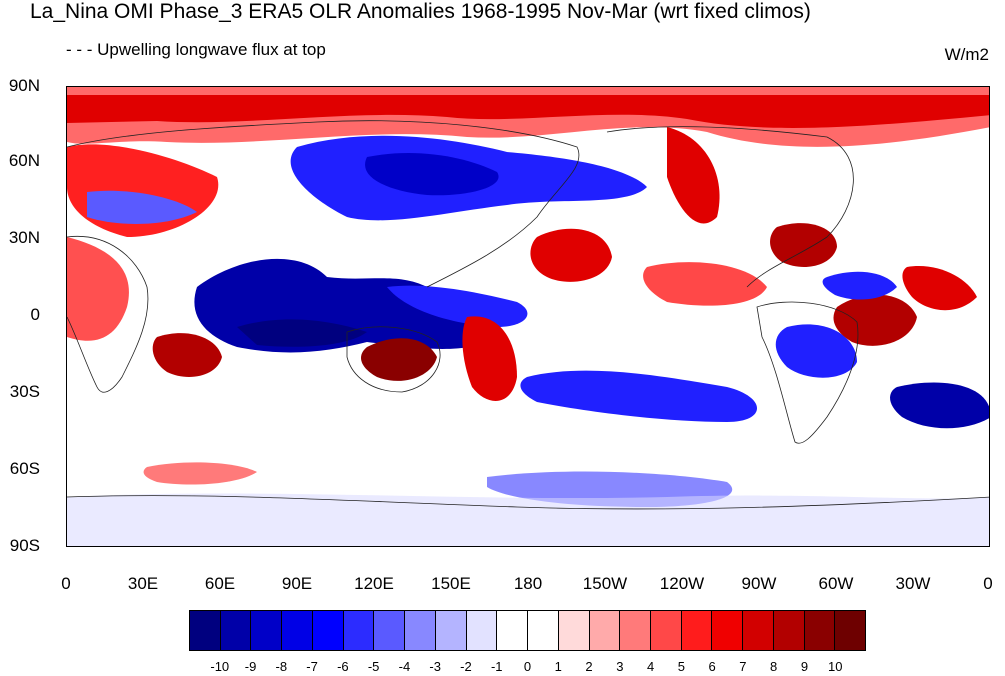 The width and height of the screenshot is (1005, 676). I want to click on anomaly-southern-ocean-red, so click(200, 473).